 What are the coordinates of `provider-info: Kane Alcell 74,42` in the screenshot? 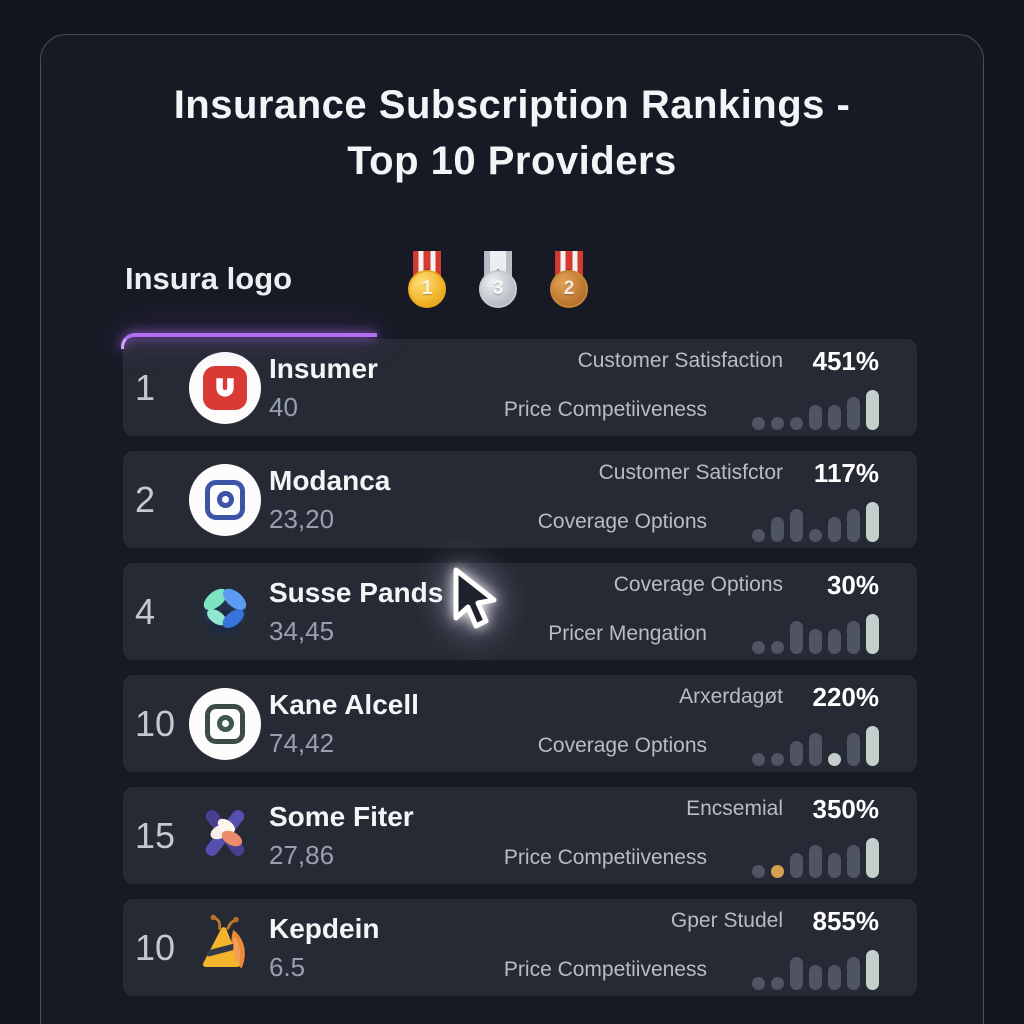 It's located at (368, 724).